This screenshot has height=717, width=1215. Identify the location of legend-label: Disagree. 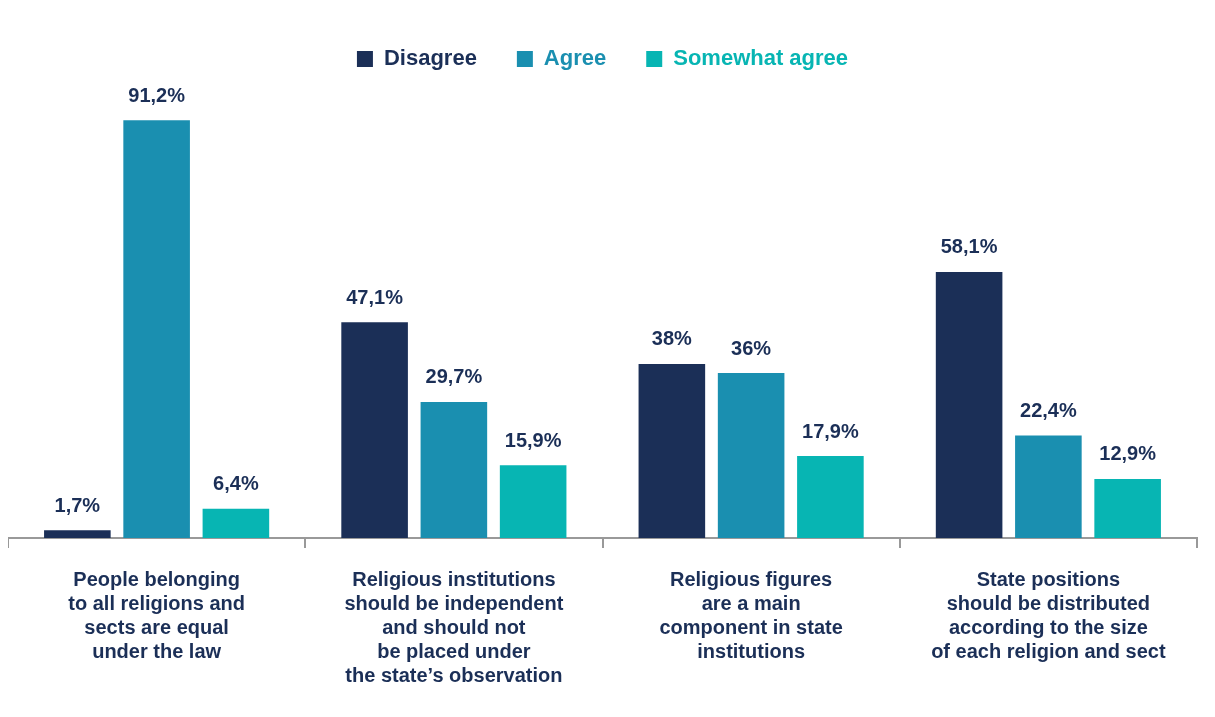
(430, 58).